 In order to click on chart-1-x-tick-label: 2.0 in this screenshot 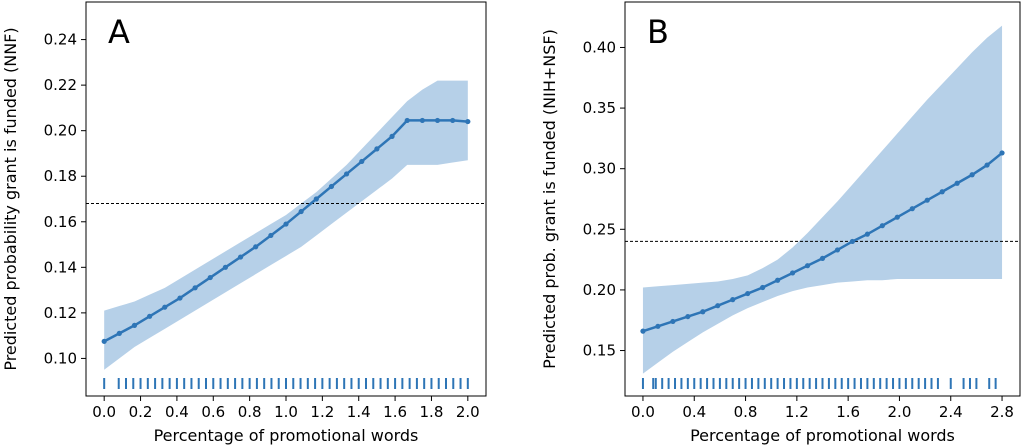, I will do `click(468, 412)`.